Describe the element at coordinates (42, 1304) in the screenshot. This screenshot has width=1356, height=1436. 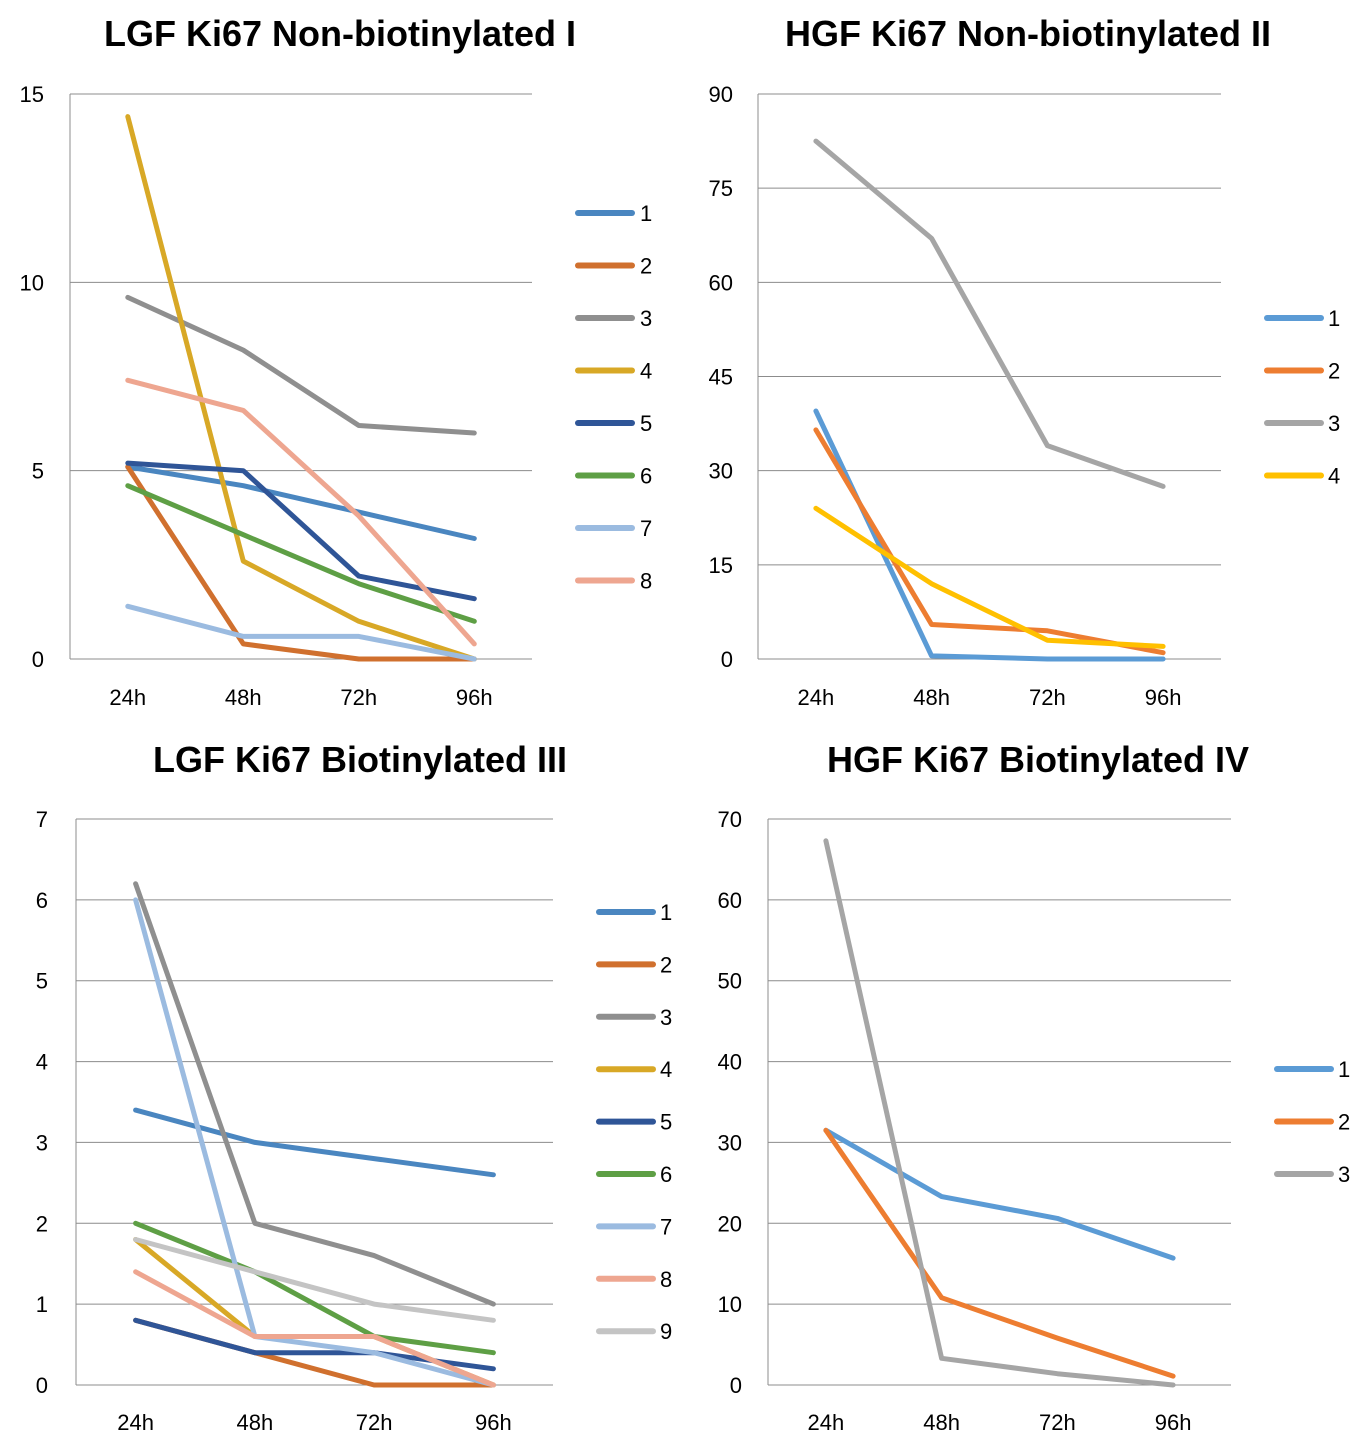
I see `y-tick-label: 1` at that location.